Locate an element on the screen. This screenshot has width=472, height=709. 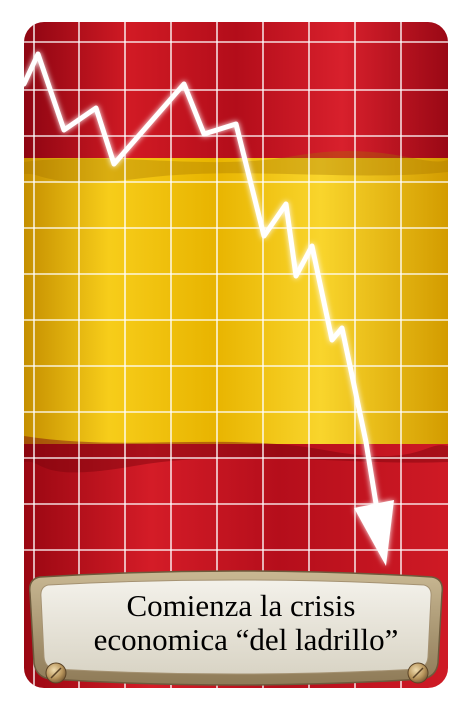
caption-line-2: economica “del ladrillo” is located at coordinates (236, 640).